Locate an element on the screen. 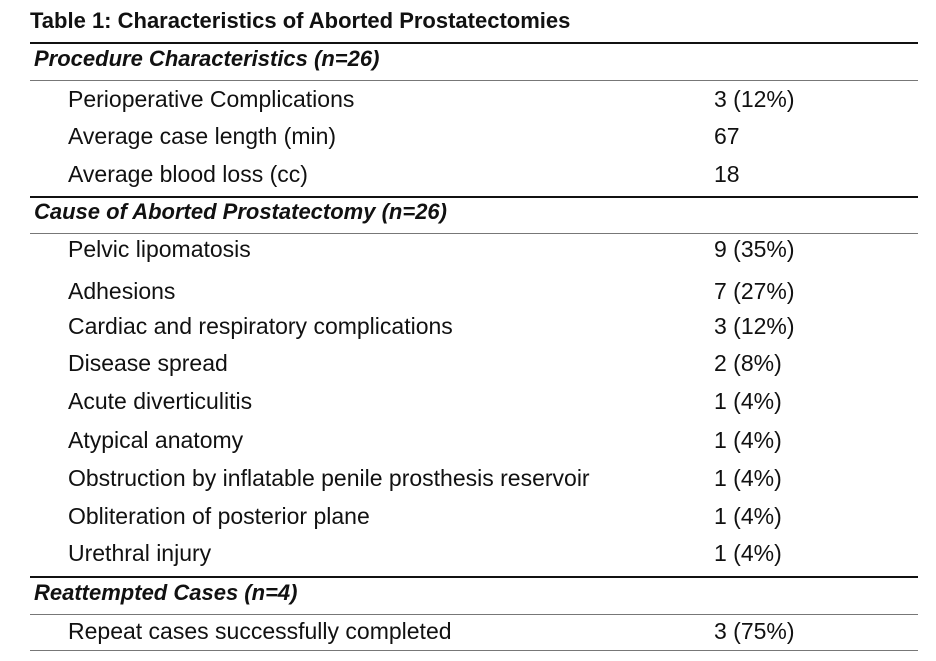 The image size is (936, 661). row-label: Adhesions is located at coordinates (122, 291).